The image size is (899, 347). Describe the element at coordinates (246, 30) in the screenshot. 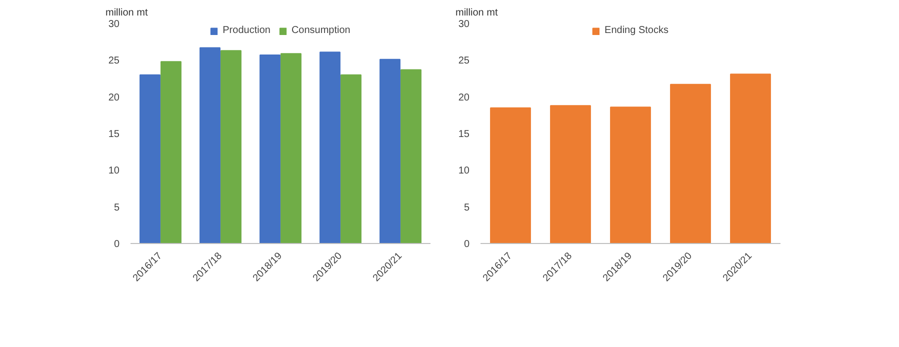

I see `legend-label: Production` at that location.